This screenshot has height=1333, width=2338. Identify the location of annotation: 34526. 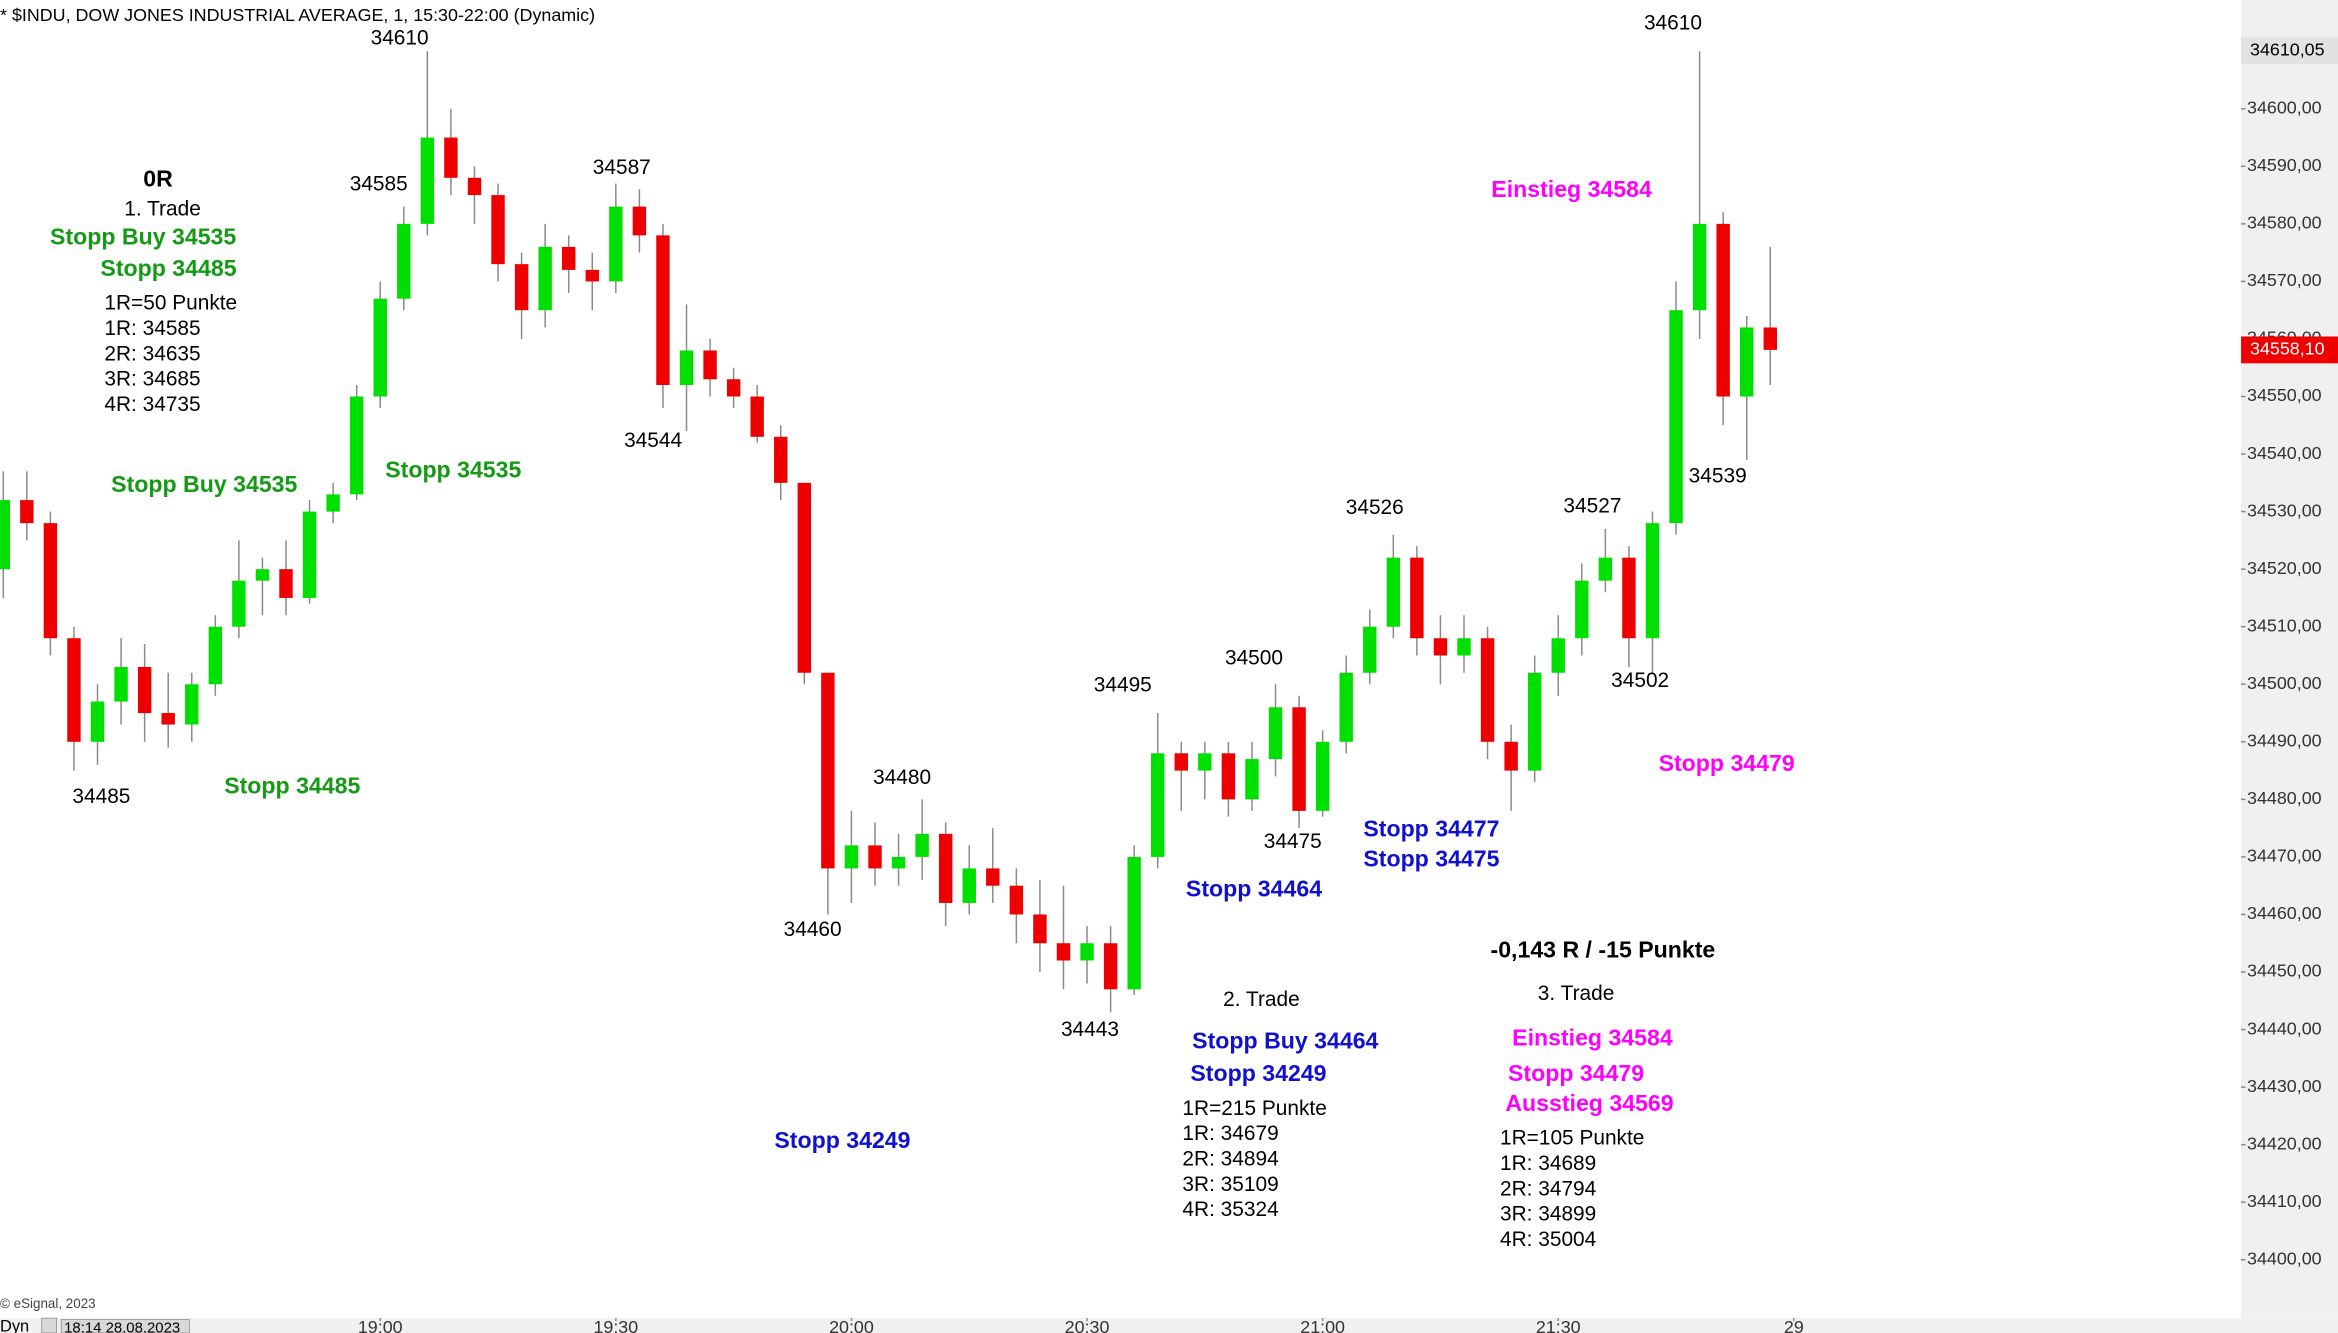
(1375, 507).